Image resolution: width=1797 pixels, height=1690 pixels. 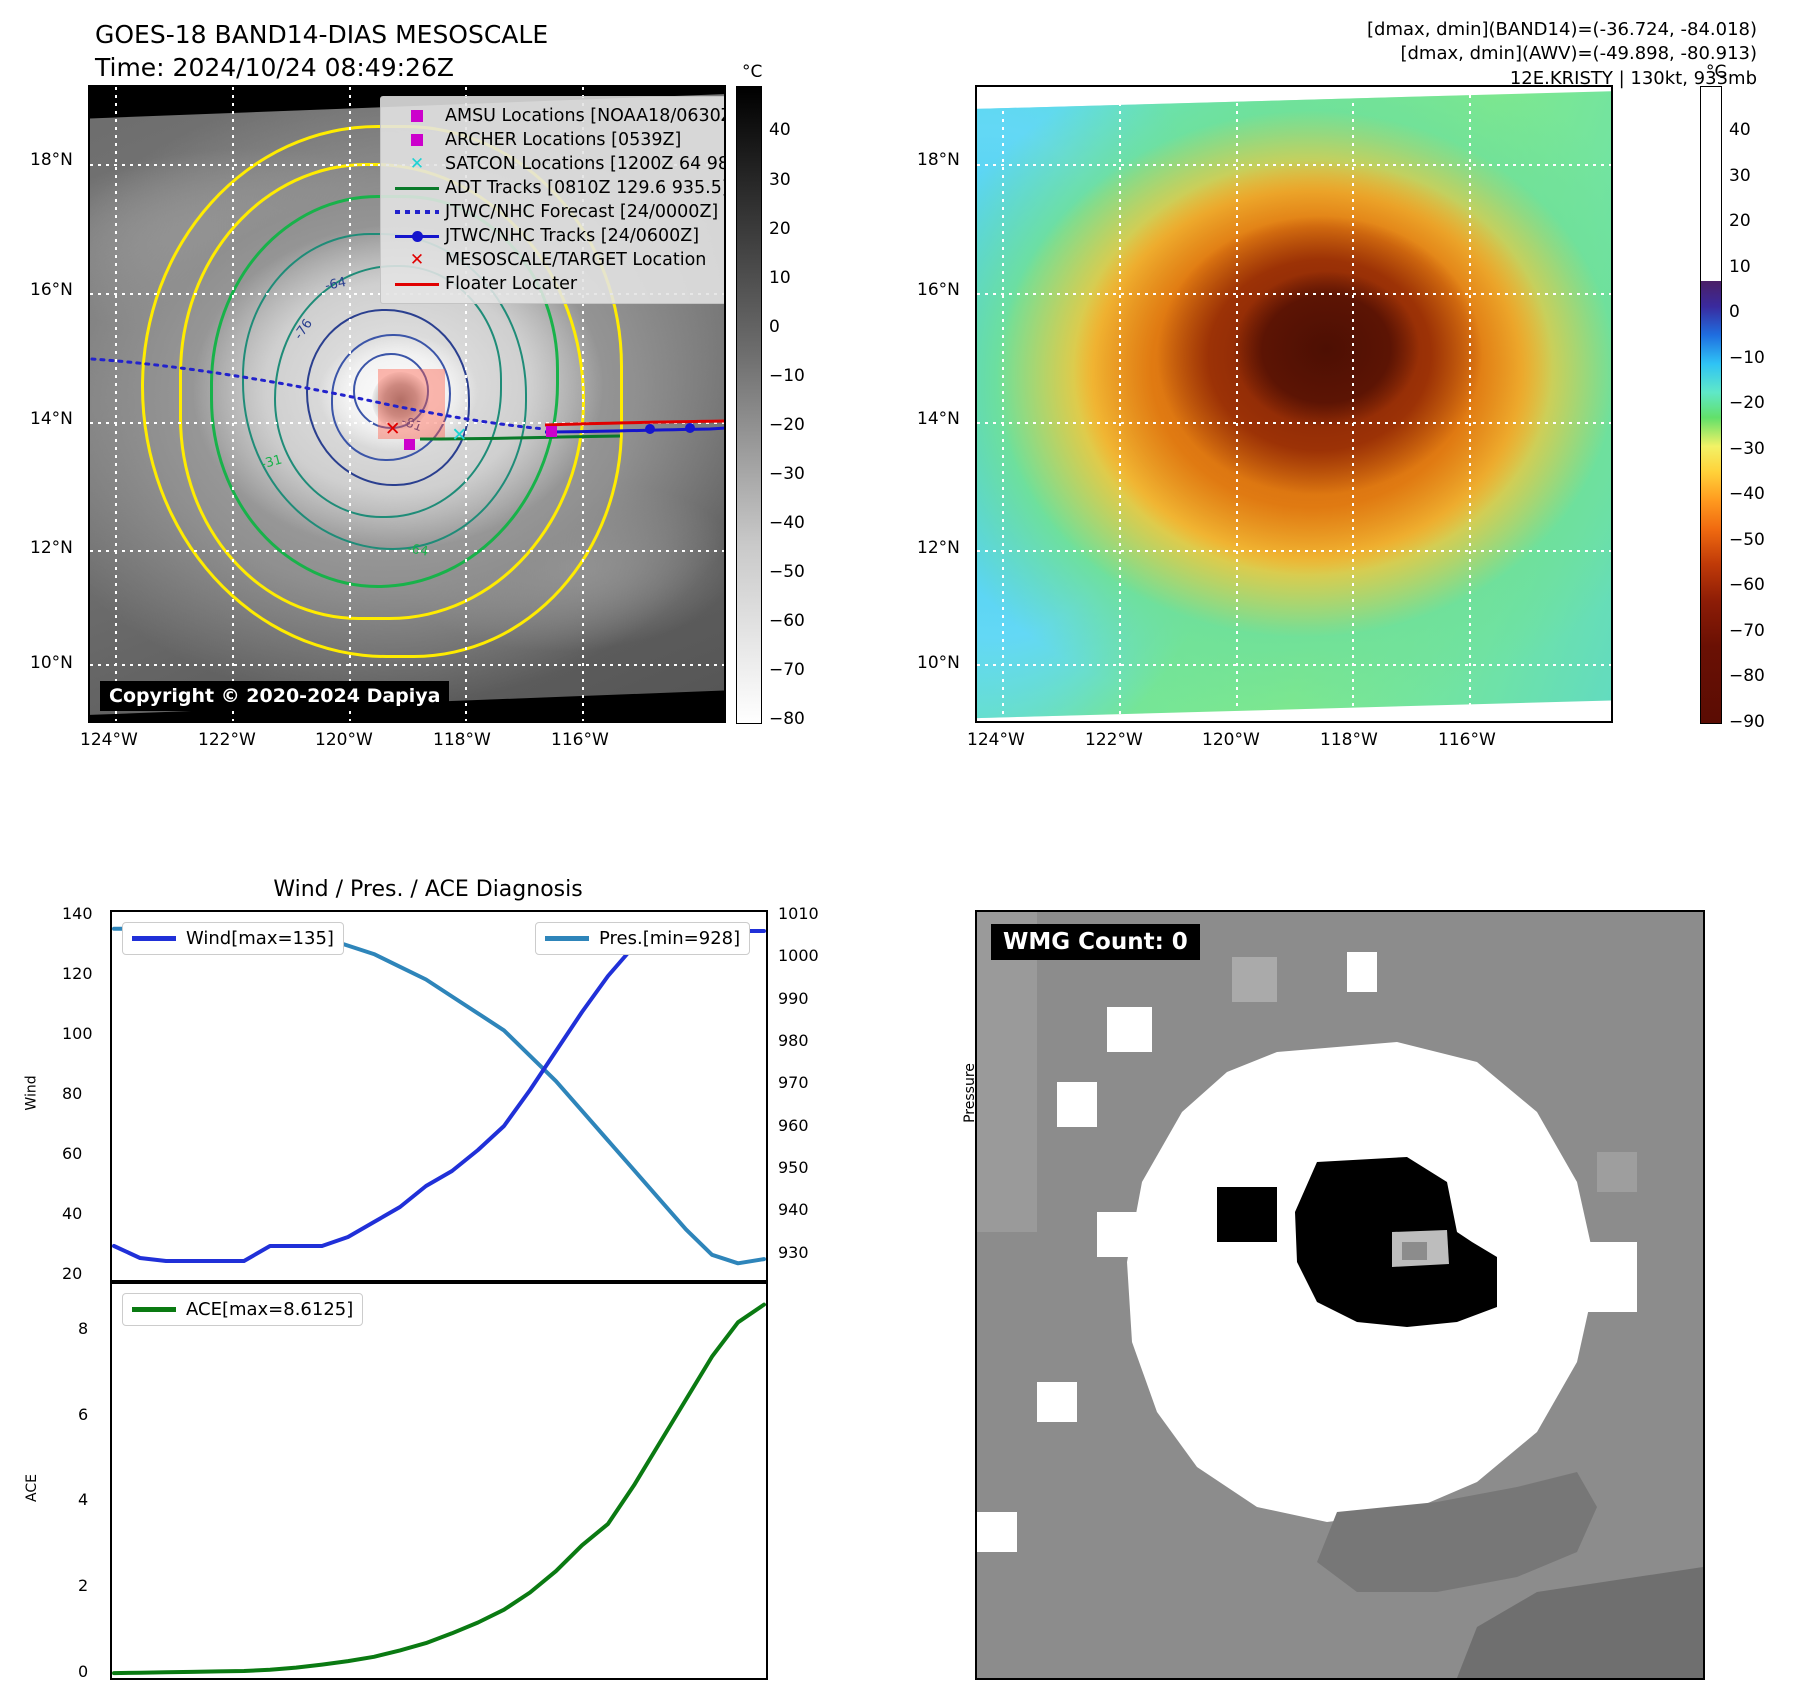 I want to click on ir-lat-tick: 10°N, so click(x=51, y=663).